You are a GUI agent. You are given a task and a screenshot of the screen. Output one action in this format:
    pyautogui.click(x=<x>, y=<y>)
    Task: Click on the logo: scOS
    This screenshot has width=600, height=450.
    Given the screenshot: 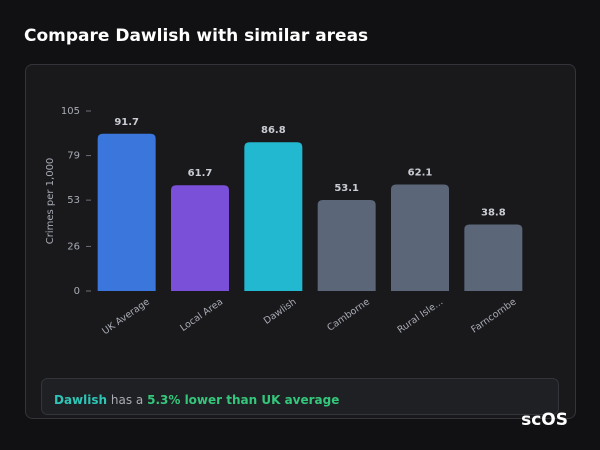 What is the action you would take?
    pyautogui.click(x=544, y=420)
    